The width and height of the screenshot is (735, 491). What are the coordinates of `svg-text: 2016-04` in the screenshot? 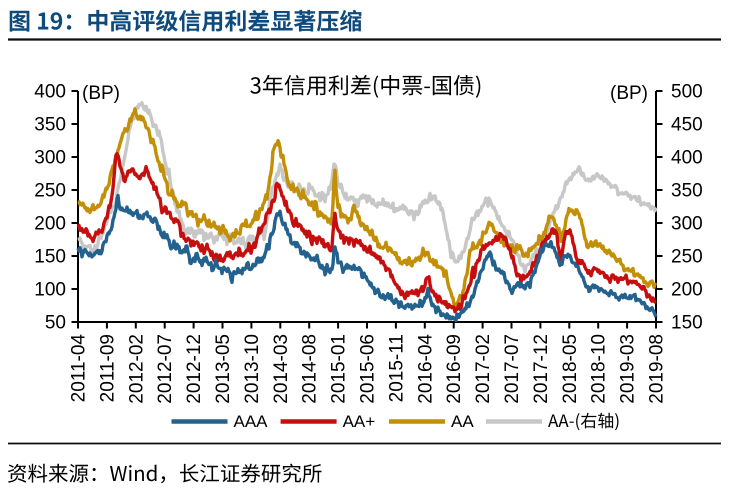 It's located at (425, 369).